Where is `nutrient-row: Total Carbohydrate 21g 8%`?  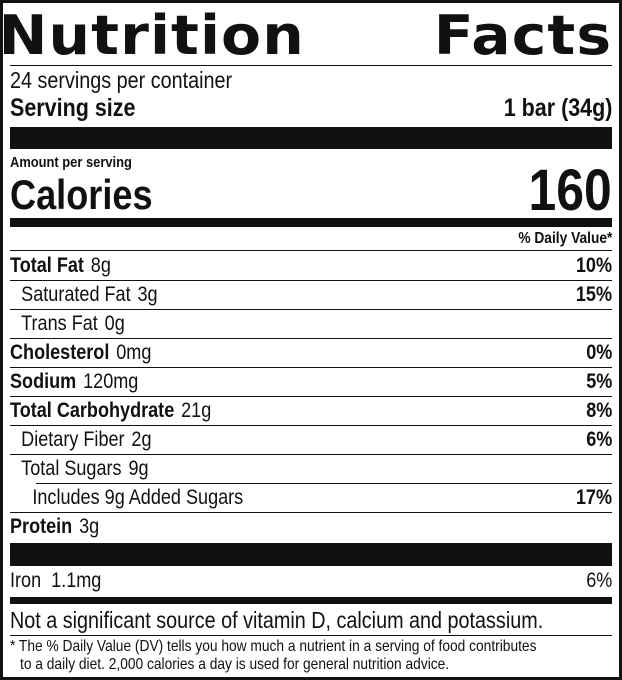 nutrient-row: Total Carbohydrate 21g 8% is located at coordinates (311, 411).